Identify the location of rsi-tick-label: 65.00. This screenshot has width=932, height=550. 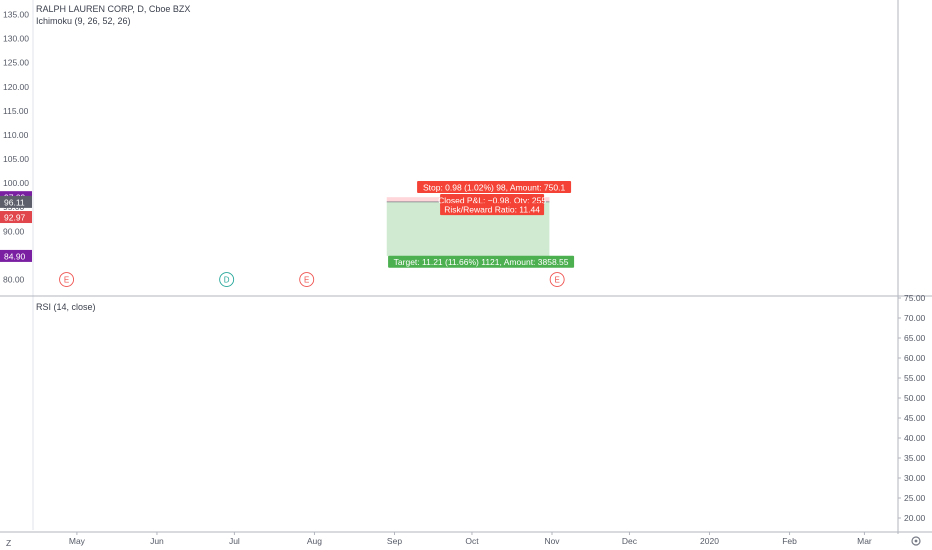
(915, 338).